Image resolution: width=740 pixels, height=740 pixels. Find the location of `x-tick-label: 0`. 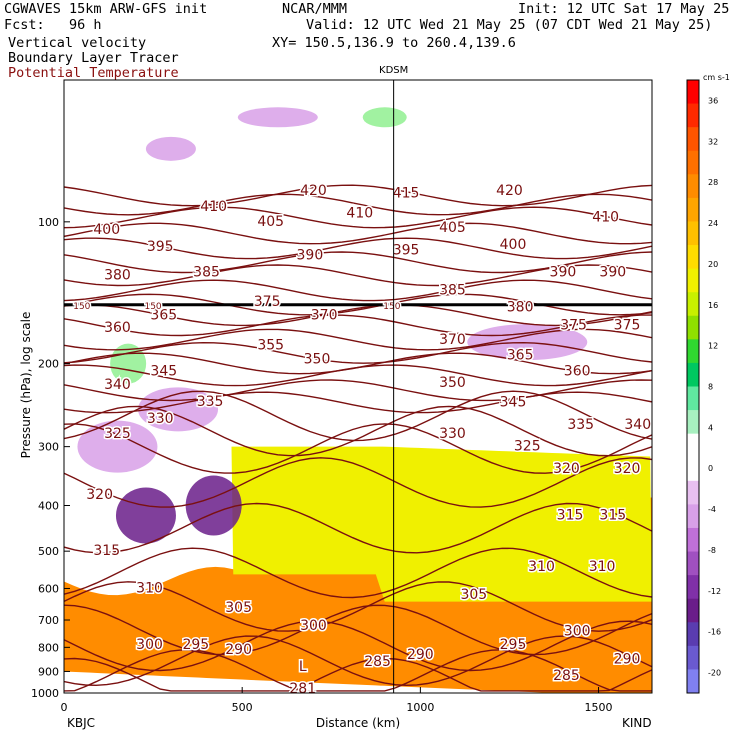

x-tick-label: 0 is located at coordinates (64, 707).